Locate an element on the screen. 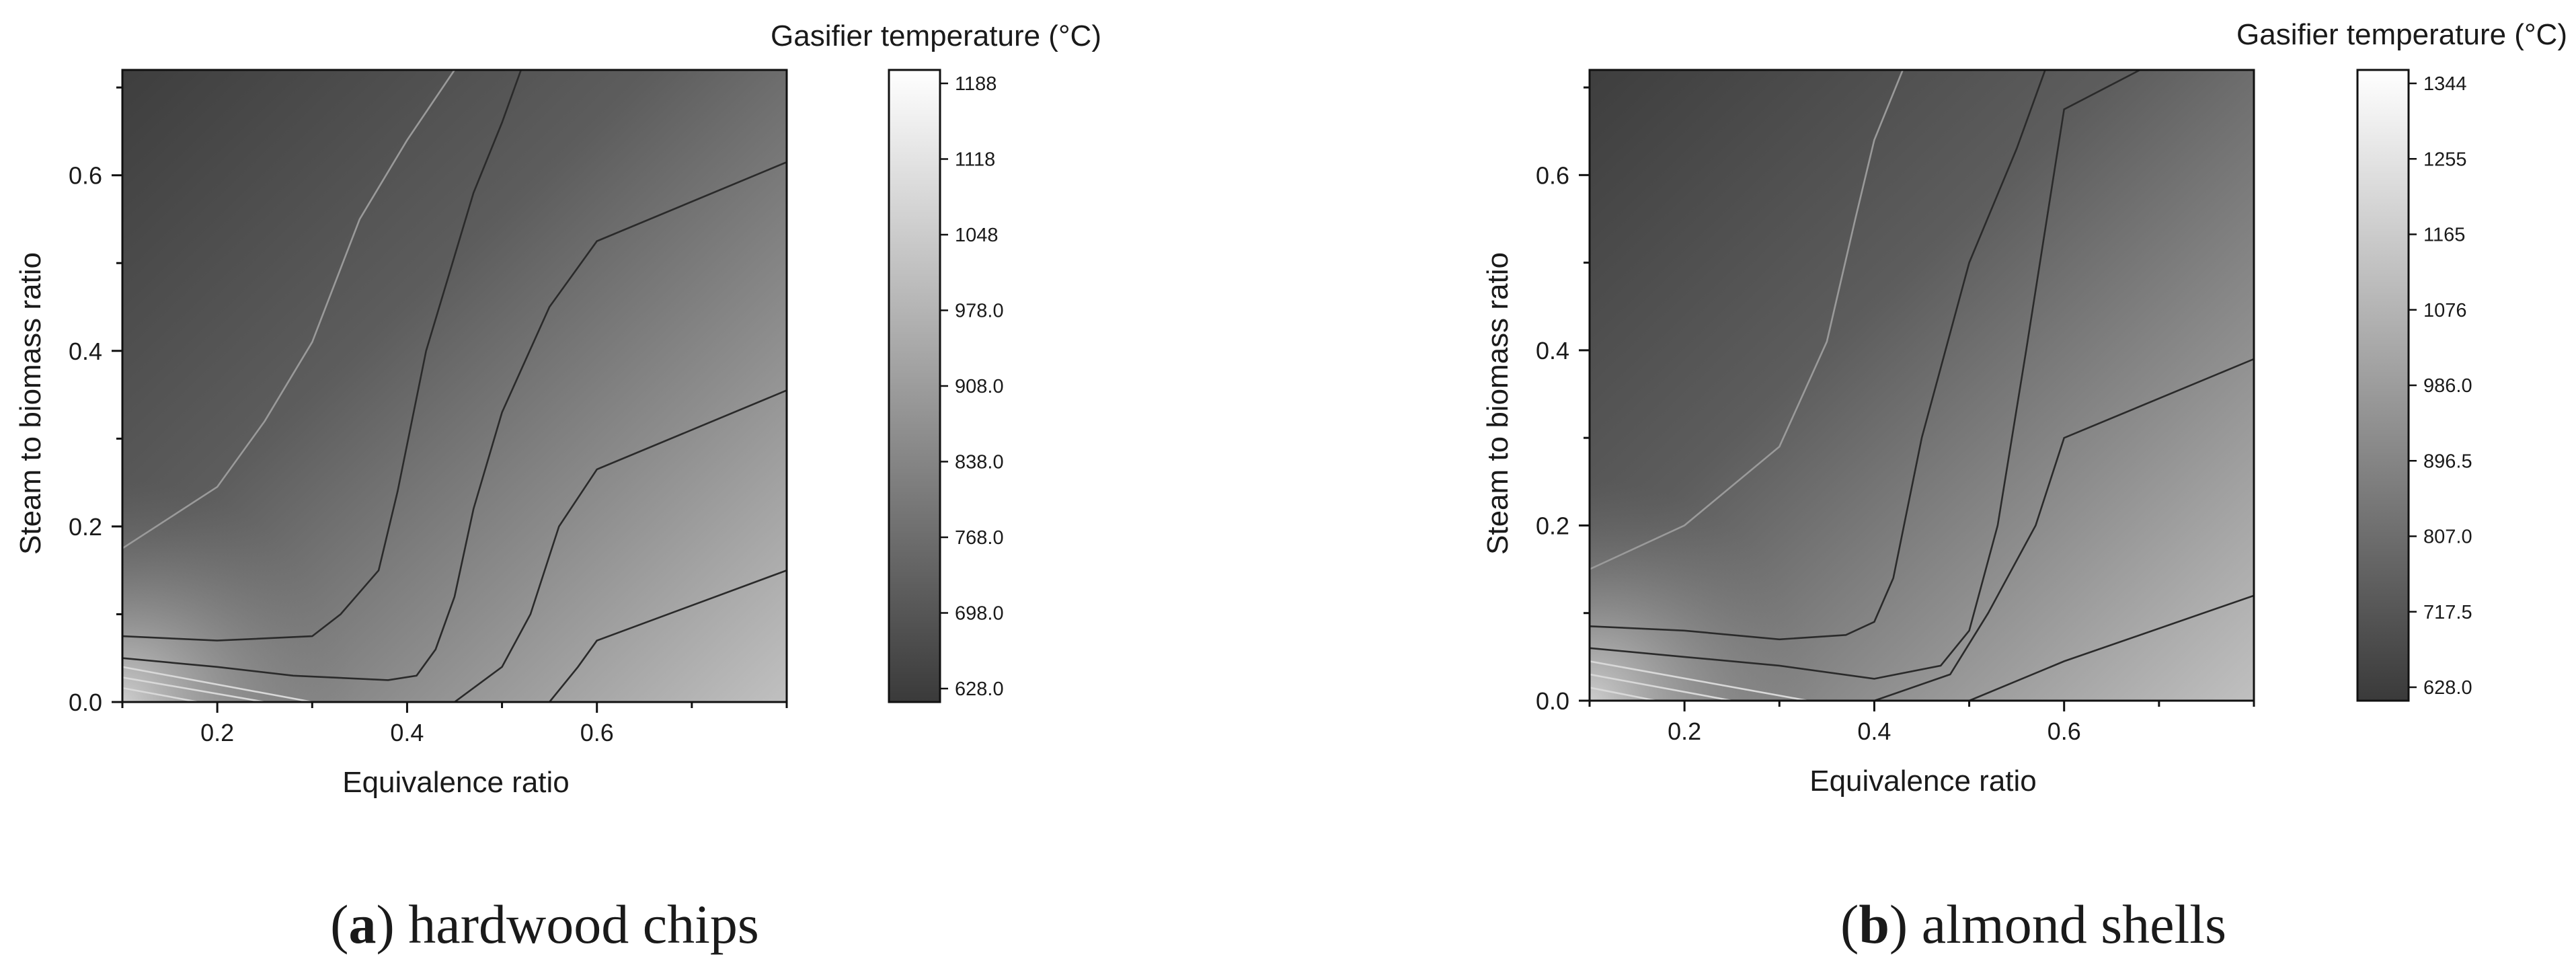  panel-b-caption-text: almond shells is located at coordinates (2074, 925).